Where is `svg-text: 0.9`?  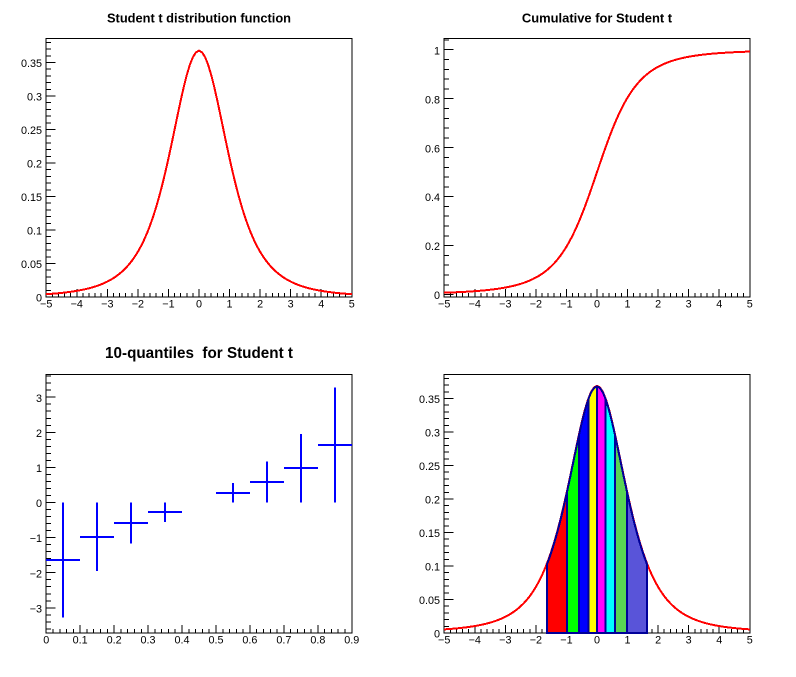
svg-text: 0.9 is located at coordinates (351, 641).